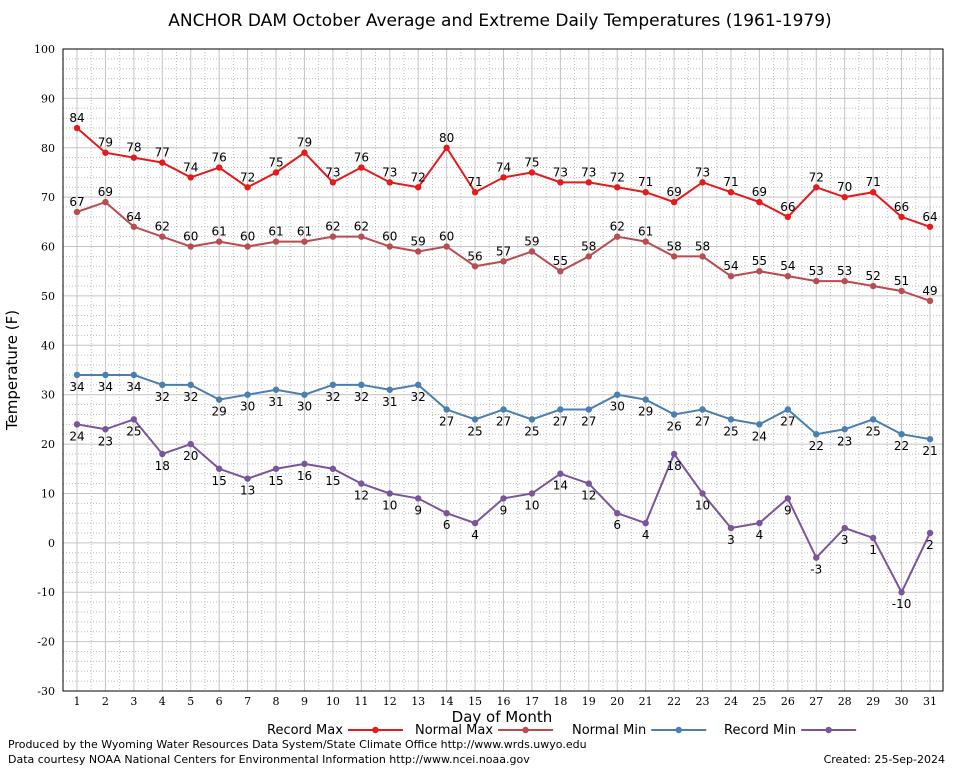 Image resolution: width=954 pixels, height=768 pixels. I want to click on x-tick-label: 1, so click(77, 701).